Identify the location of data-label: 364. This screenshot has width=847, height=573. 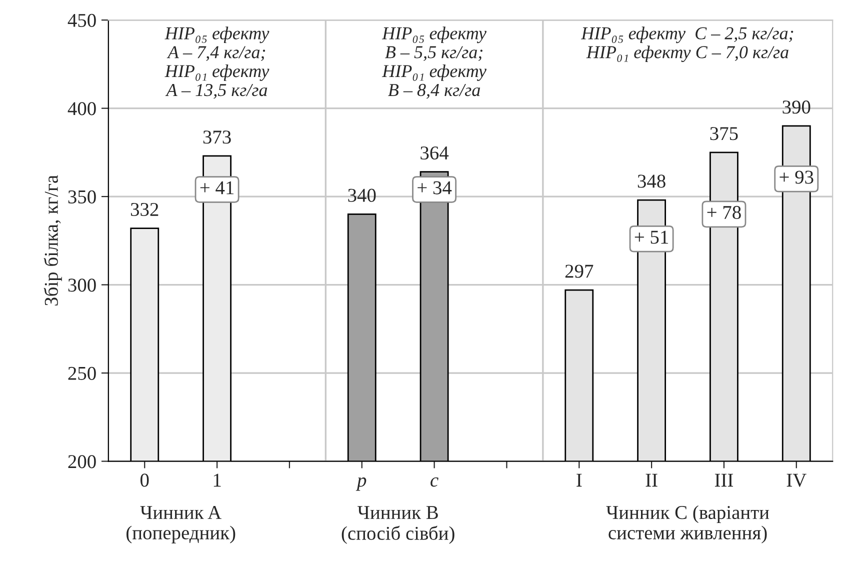
(434, 153).